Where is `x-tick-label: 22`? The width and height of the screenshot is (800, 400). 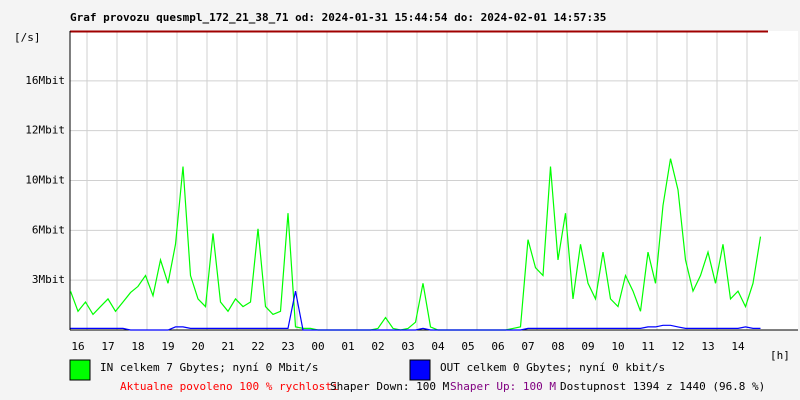 x-tick-label: 22 is located at coordinates (257, 346).